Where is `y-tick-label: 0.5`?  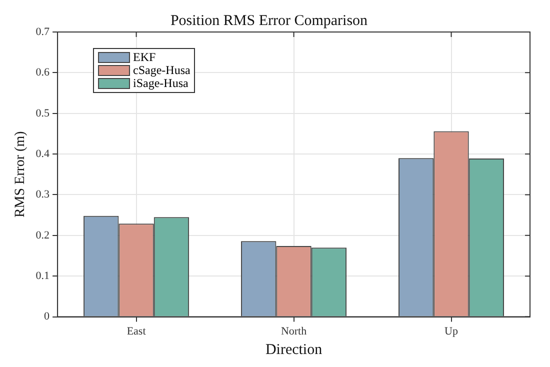
y-tick-label: 0.5 is located at coordinates (43, 113).